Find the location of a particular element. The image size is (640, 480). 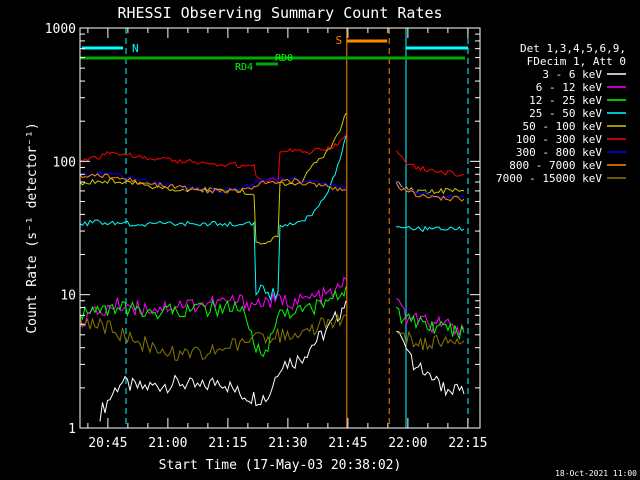

legend-entry-label: 7000 - 15000 keV is located at coordinates (549, 178).